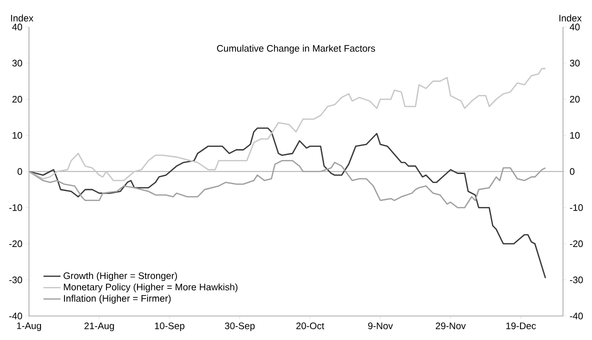  I want to click on y2-tick-label: 0, so click(572, 171).